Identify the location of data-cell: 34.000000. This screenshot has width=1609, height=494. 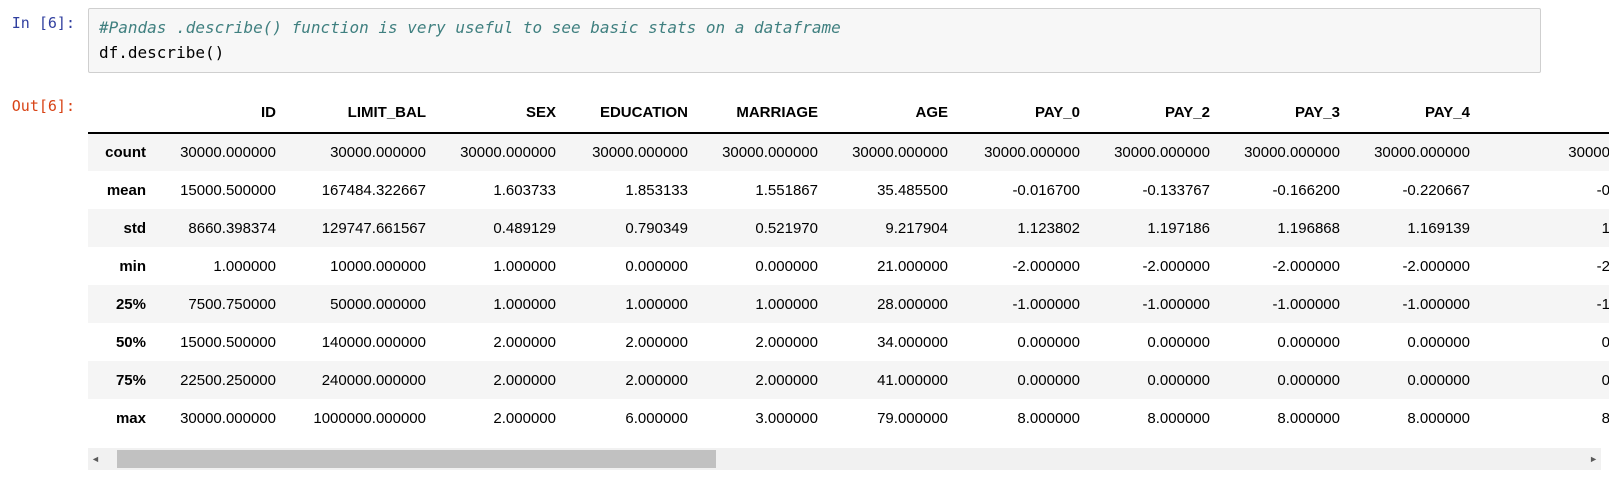
(912, 342).